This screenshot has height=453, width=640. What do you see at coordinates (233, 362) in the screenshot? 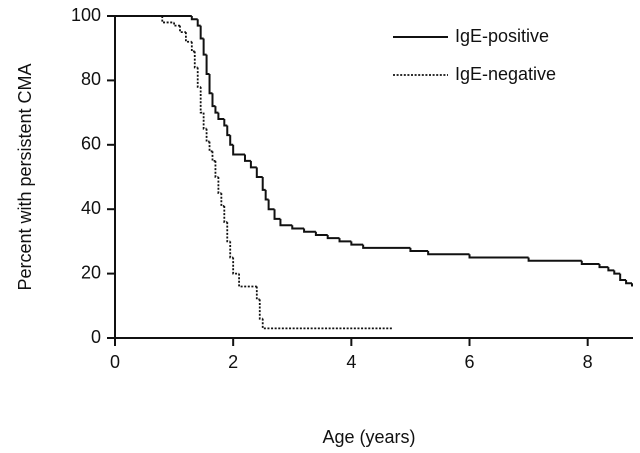
I see `x-tick-label: 2` at bounding box center [233, 362].